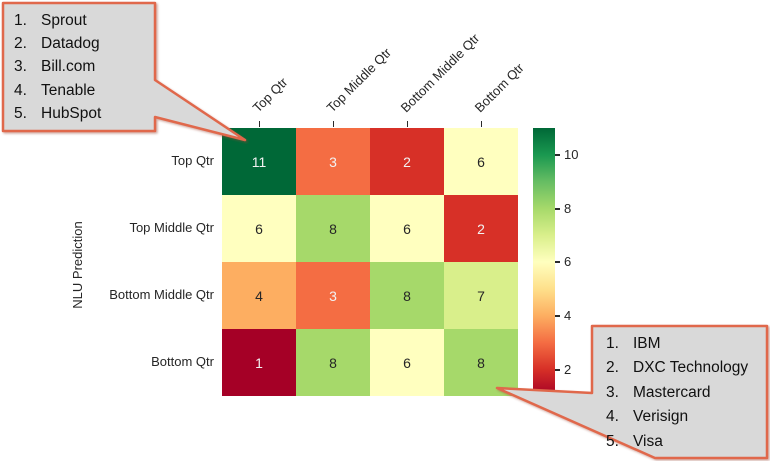 The width and height of the screenshot is (770, 461). Describe the element at coordinates (568, 261) in the screenshot. I see `colorbar-tick-label: 6` at that location.